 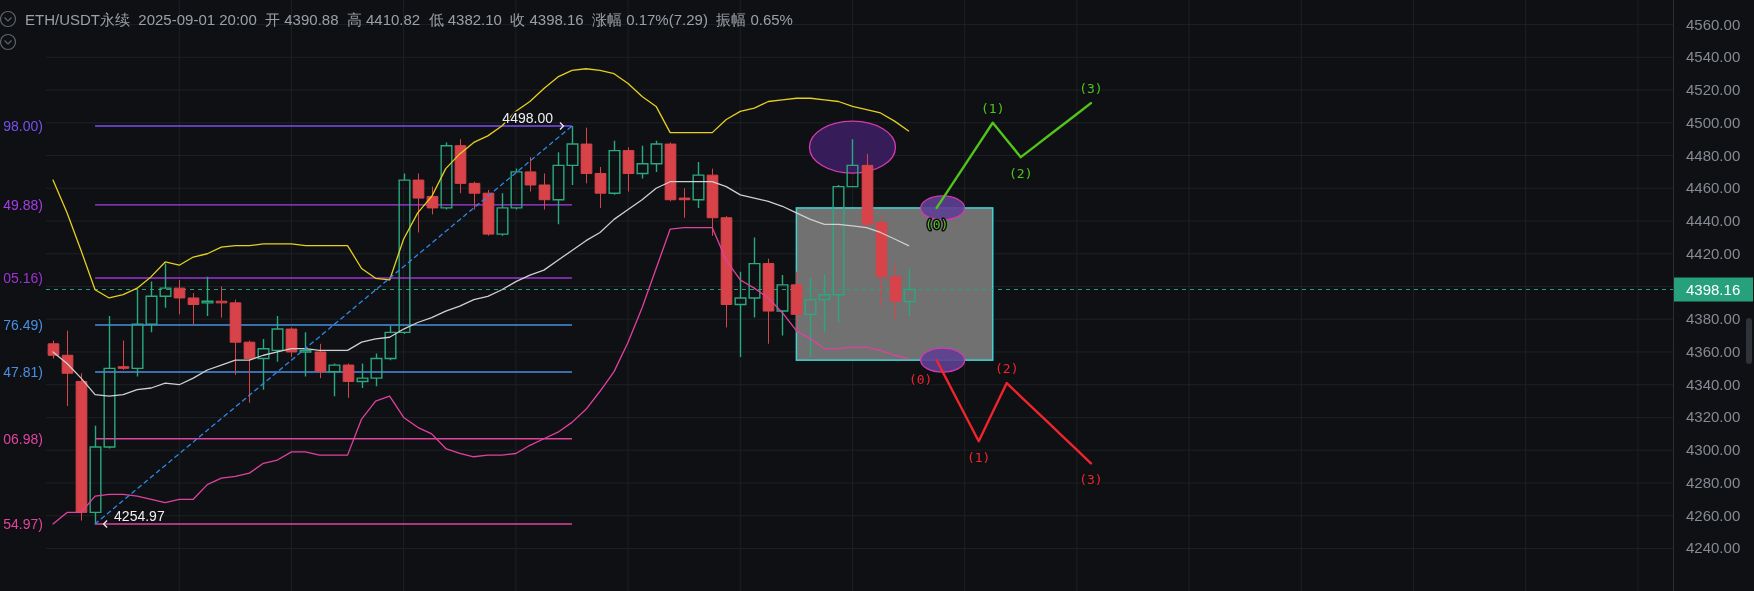 What do you see at coordinates (1713, 482) in the screenshot?
I see `y-tick-label: 4280.00` at bounding box center [1713, 482].